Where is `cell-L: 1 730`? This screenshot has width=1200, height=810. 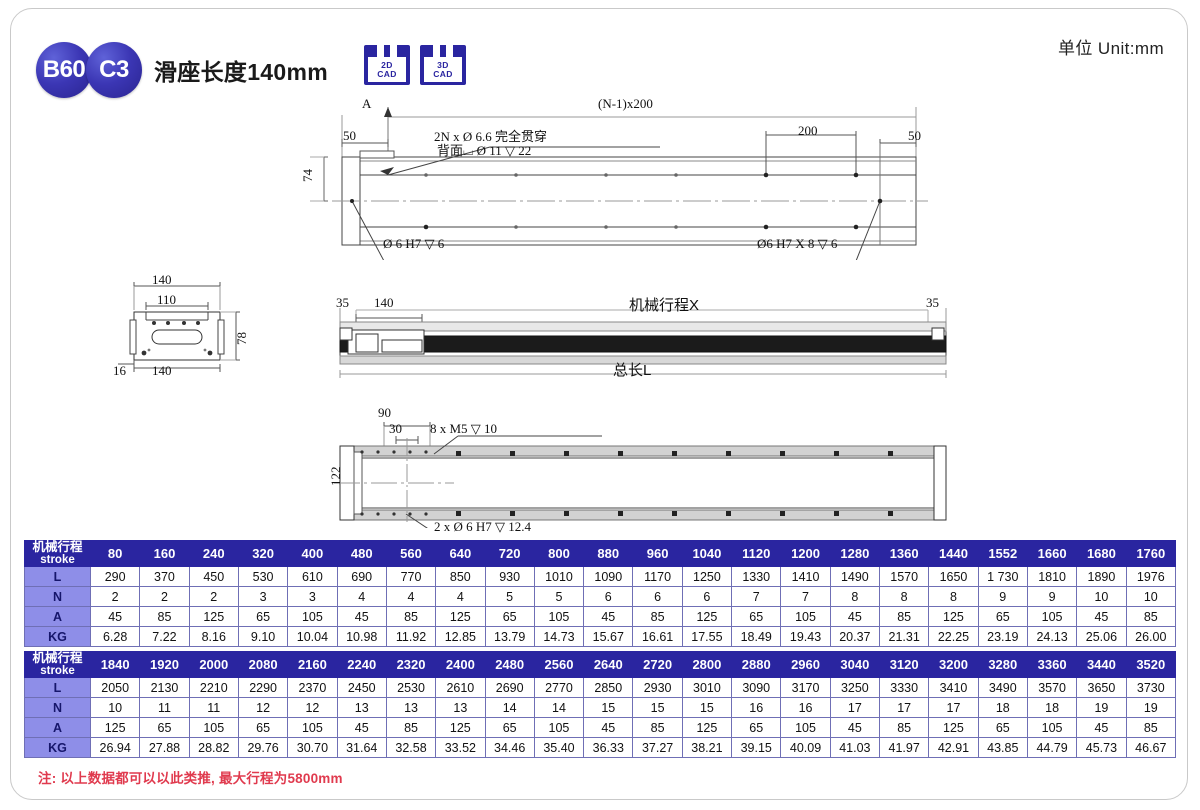 cell-L: 1 730 is located at coordinates (1002, 577).